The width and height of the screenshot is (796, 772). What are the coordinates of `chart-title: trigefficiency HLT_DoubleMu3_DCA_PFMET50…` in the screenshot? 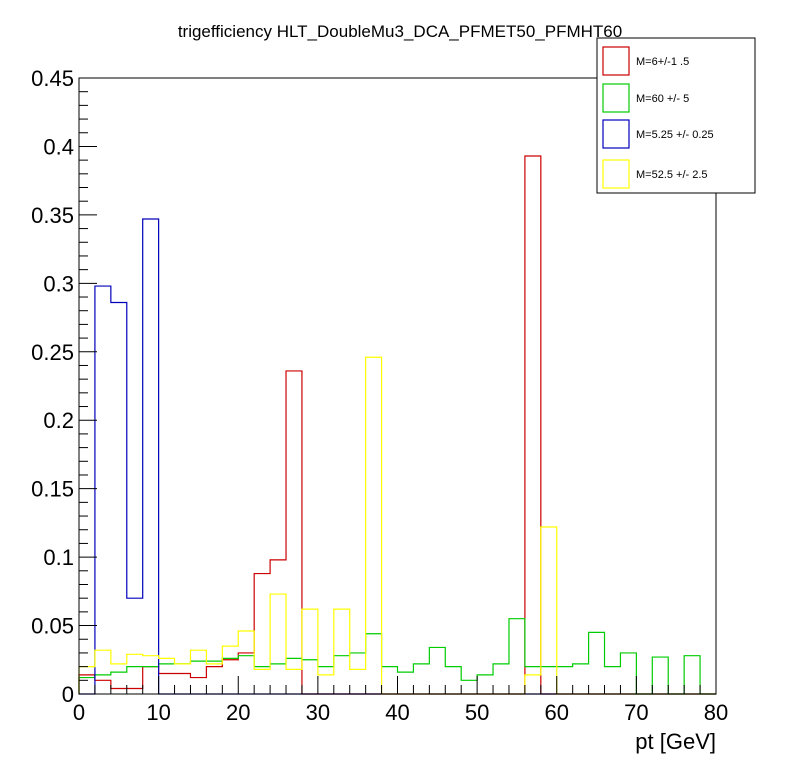 It's located at (400, 31).